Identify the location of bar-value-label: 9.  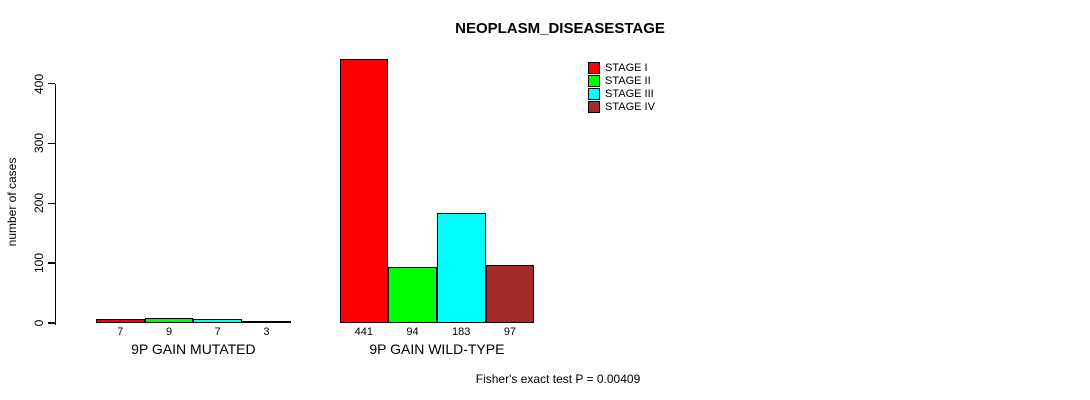
(169, 332).